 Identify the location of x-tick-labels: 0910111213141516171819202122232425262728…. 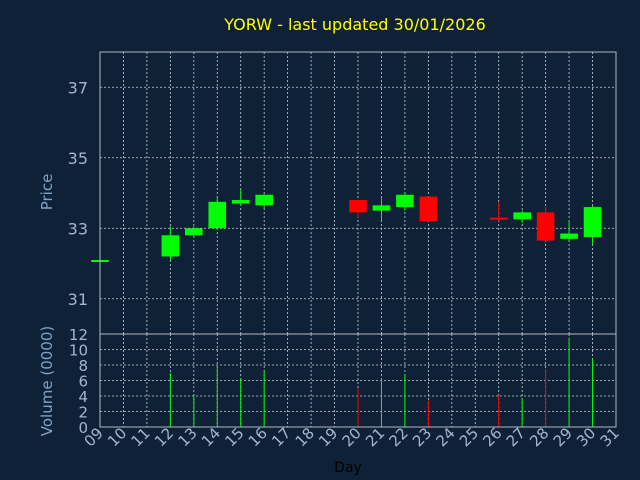
(352, 437).